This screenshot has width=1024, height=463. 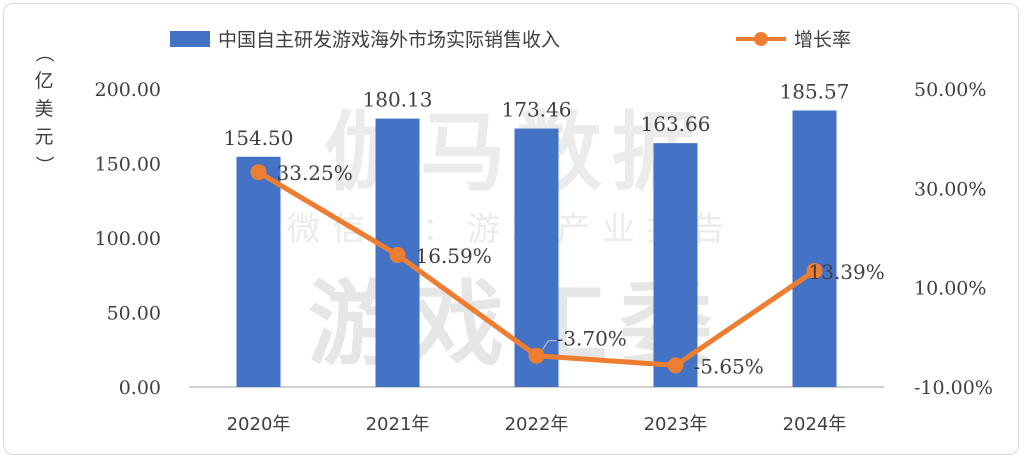 I want to click on x-tick-label: 2020年, so click(x=259, y=424).